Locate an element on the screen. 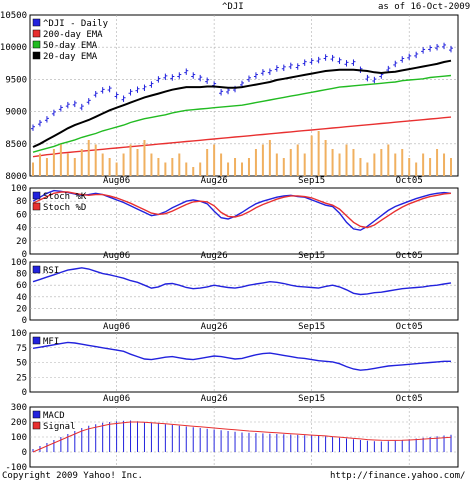 The width and height of the screenshot is (470, 484). legend-label-macd-1: Signal is located at coordinates (59, 427).